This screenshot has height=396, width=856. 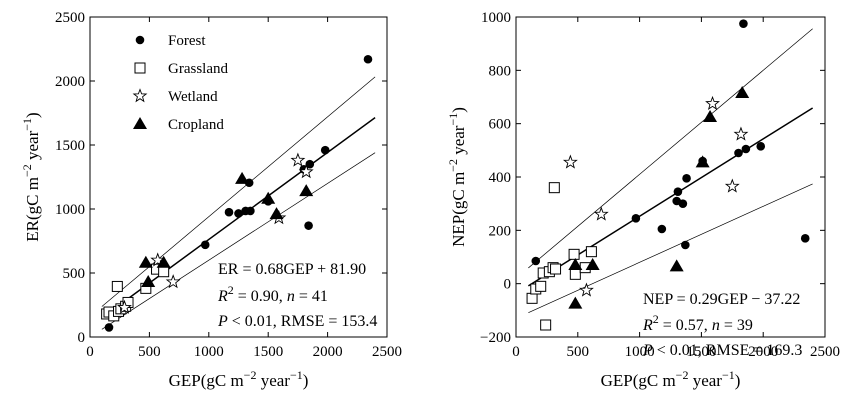 What do you see at coordinates (140, 95) in the screenshot?
I see `legend-marker-wetland` at bounding box center [140, 95].